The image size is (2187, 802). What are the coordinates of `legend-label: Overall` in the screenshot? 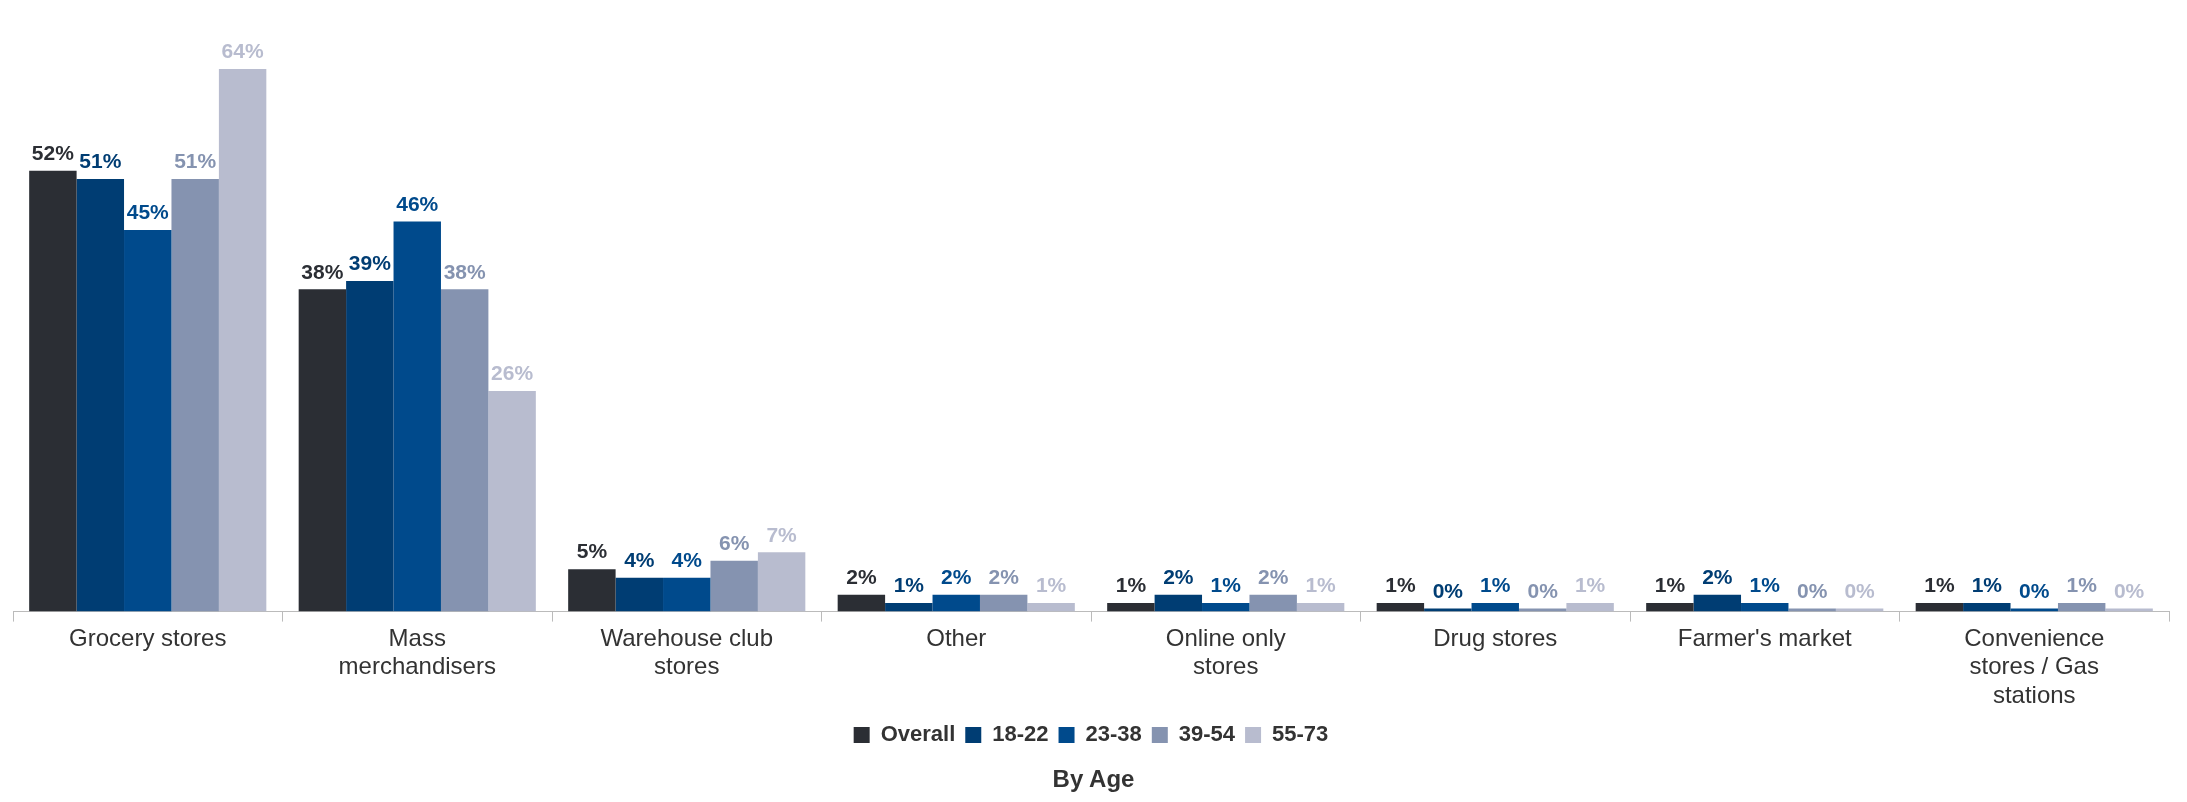 It's located at (918, 734).